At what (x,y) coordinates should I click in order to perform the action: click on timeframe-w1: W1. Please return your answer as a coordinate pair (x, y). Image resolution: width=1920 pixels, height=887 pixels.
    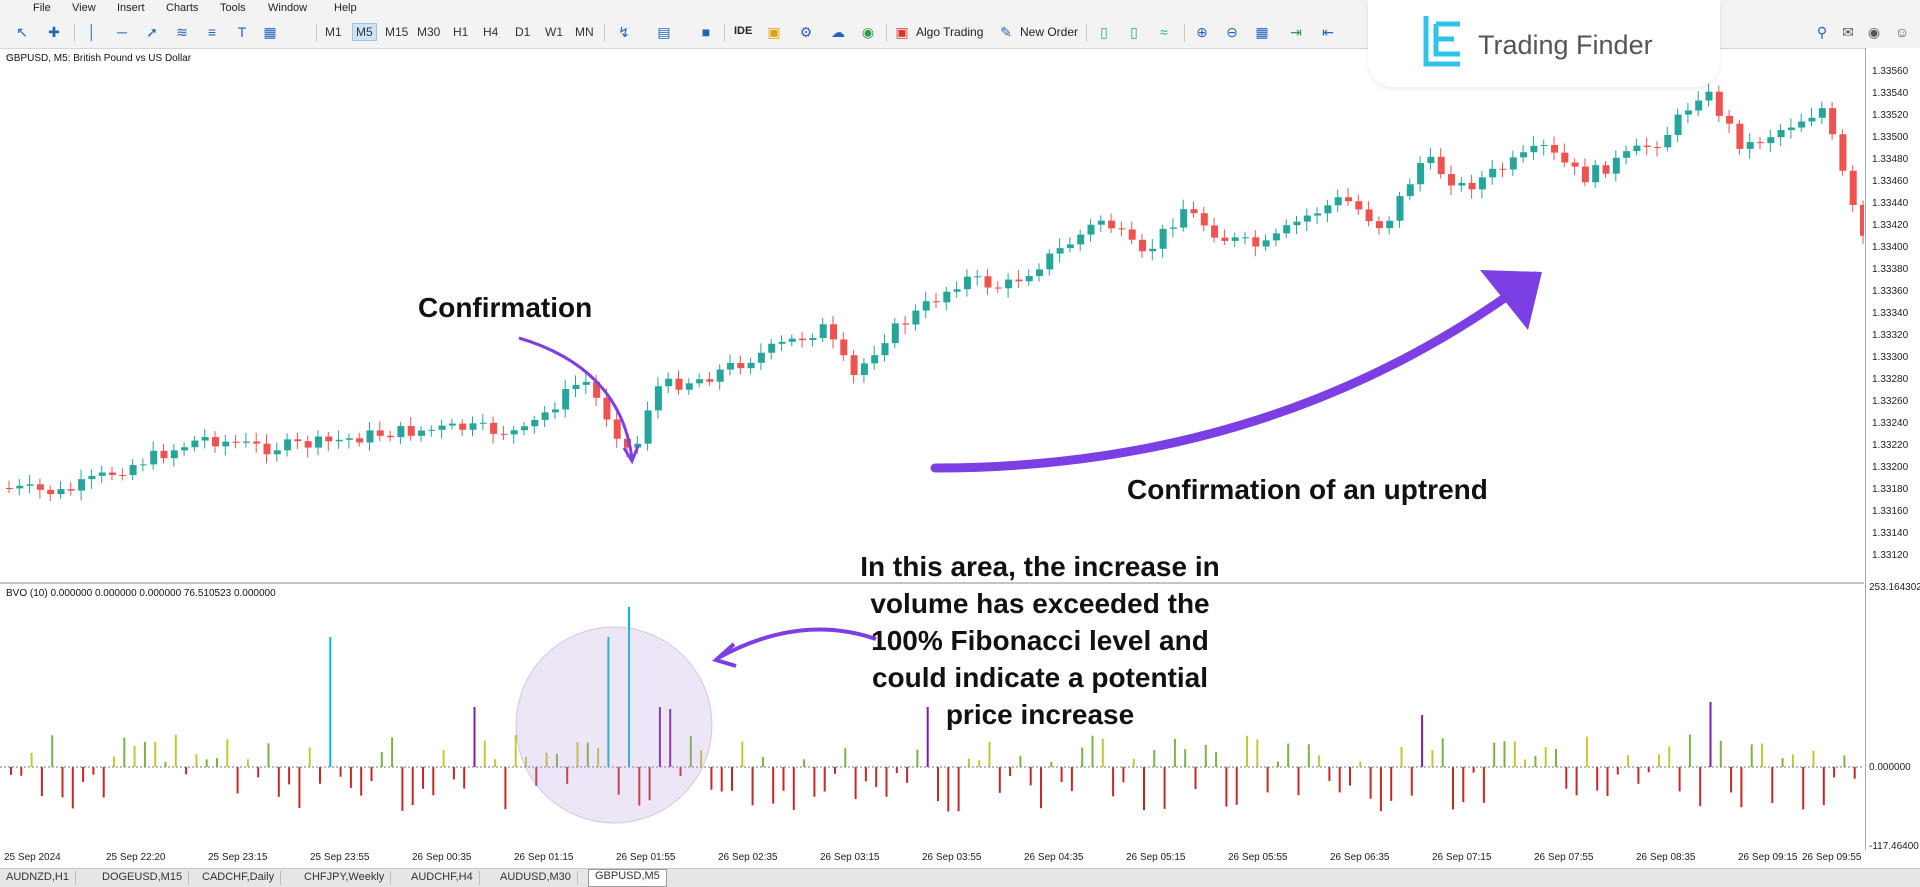
    Looking at the image, I should click on (554, 32).